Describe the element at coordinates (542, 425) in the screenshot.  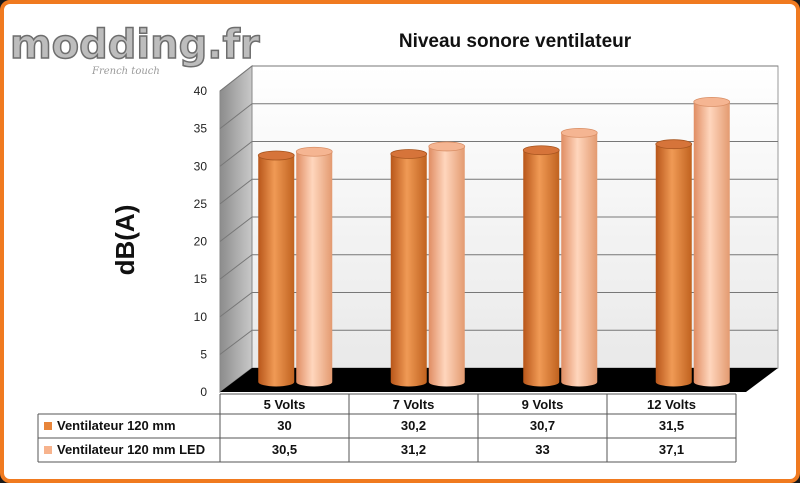
I see `table-value: 30,7` at that location.